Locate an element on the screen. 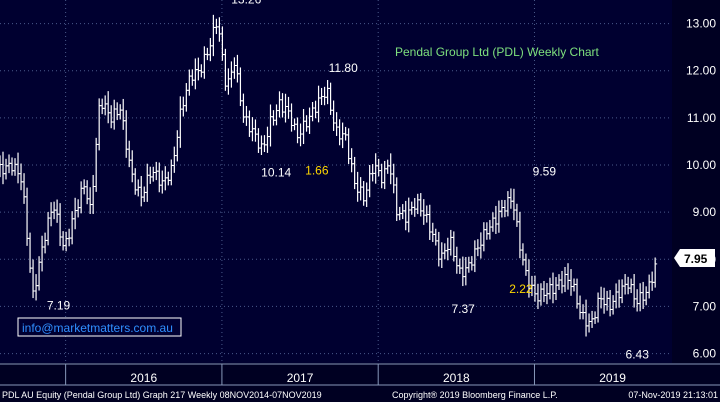 The width and height of the screenshot is (720, 402). y-tick-label: 11.00 is located at coordinates (701, 118).